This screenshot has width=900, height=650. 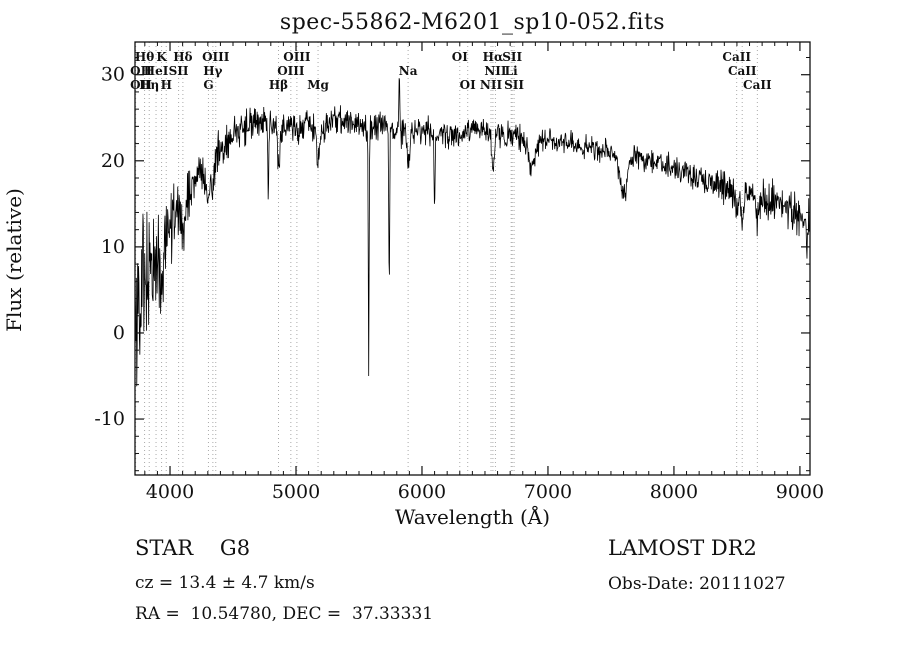 What do you see at coordinates (144, 57) in the screenshot?
I see `svg-text: Hθ` at bounding box center [144, 57].